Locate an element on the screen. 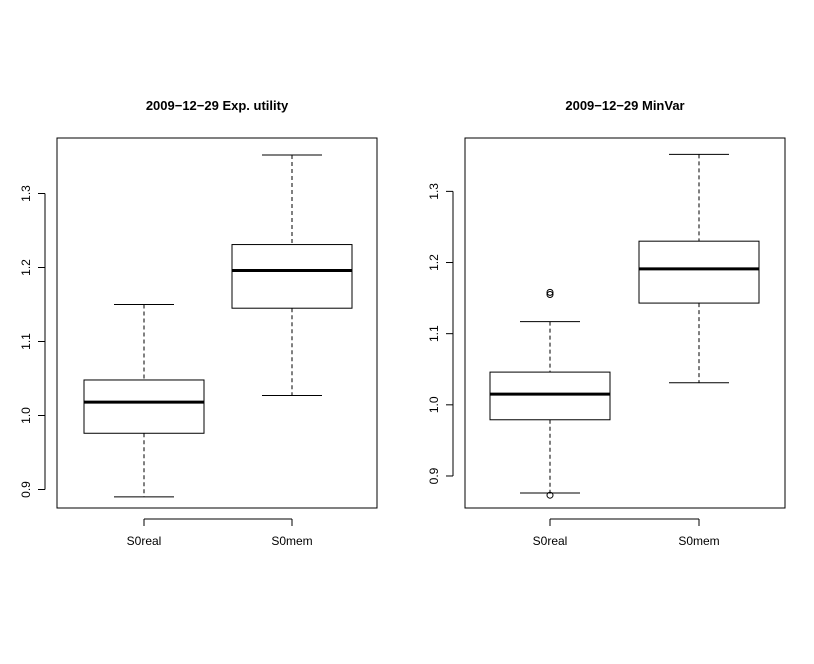 Image resolution: width=814 pixels, height=664 pixels. chart-title: 2009−12−29 MinVar is located at coordinates (624, 105).